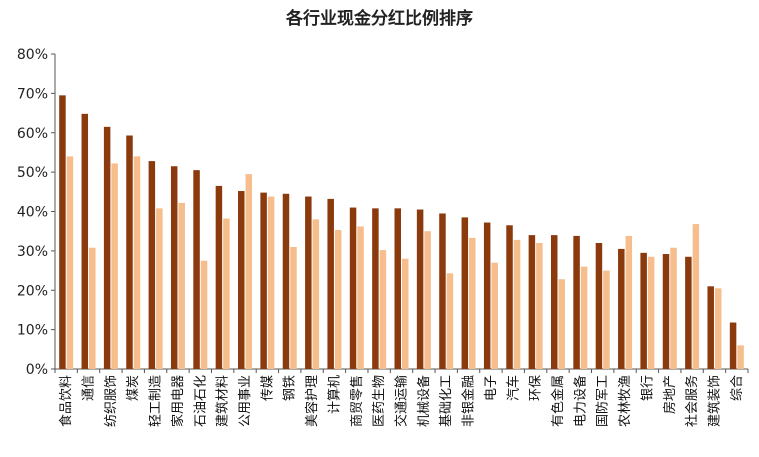 The height and width of the screenshot is (457, 759). I want to click on x-tick-label: 纺织服饰, so click(111, 401).